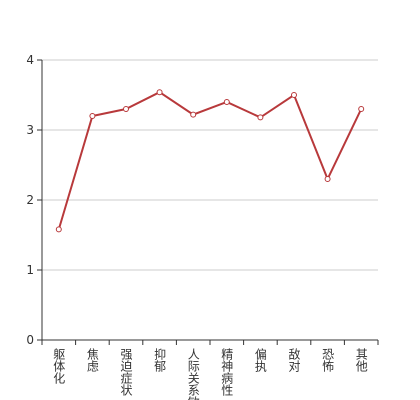  I want to click on y-tick-label: 0, so click(30, 340).